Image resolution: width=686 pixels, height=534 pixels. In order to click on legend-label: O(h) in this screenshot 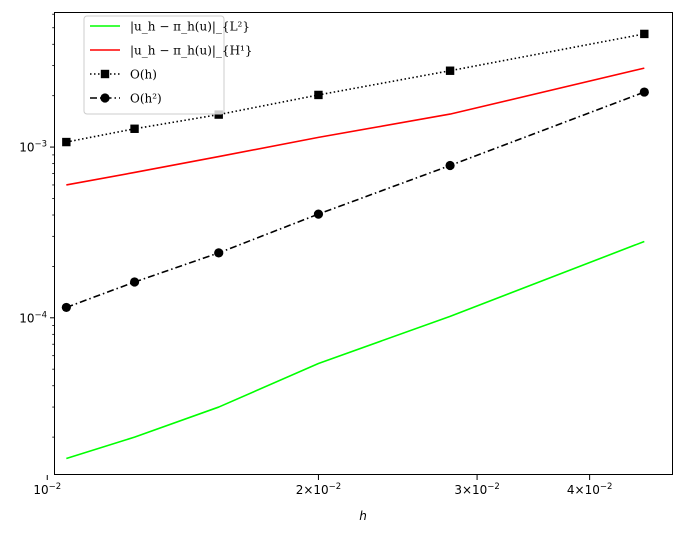, I will do `click(143, 75)`.